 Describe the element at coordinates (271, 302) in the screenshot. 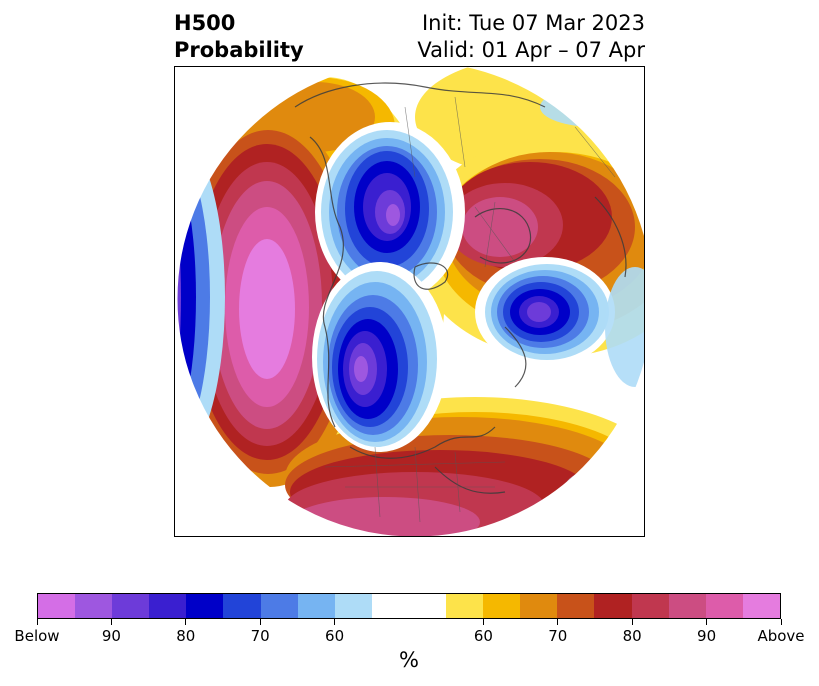

I see `anomaly-west-pacific-above` at that location.